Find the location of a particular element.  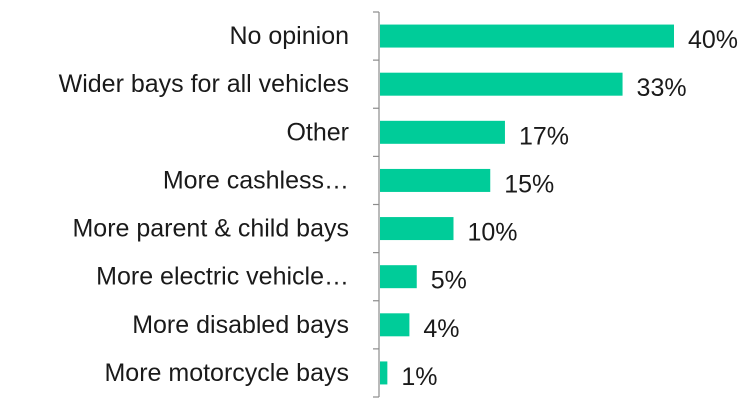

category-label: Other is located at coordinates (317, 132).